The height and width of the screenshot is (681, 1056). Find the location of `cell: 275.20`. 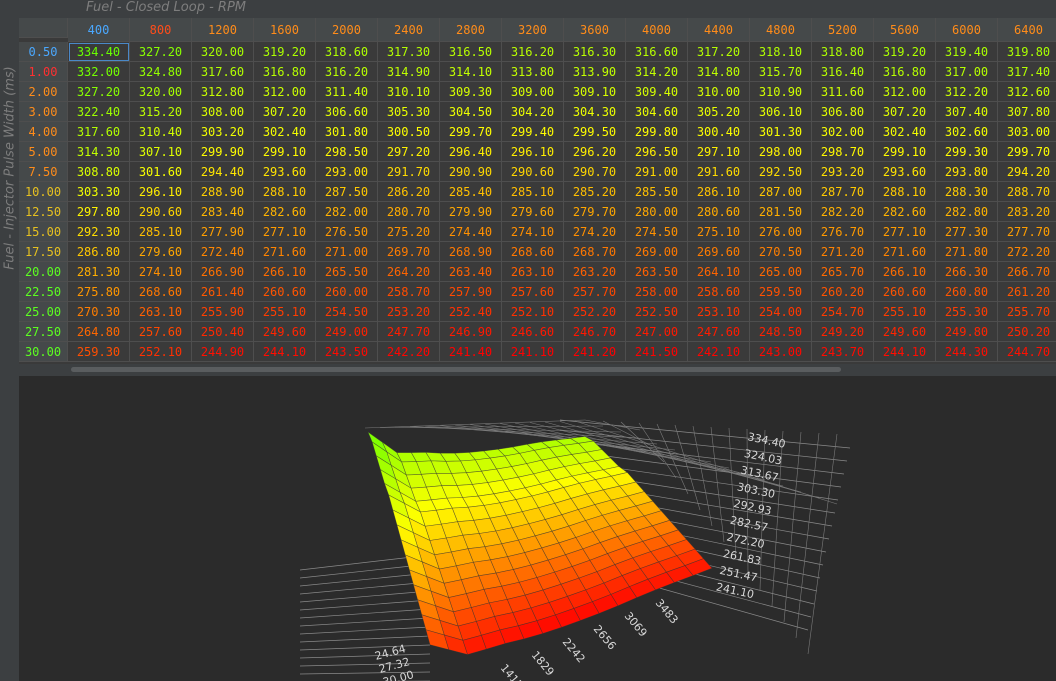

cell: 275.20 is located at coordinates (409, 232).